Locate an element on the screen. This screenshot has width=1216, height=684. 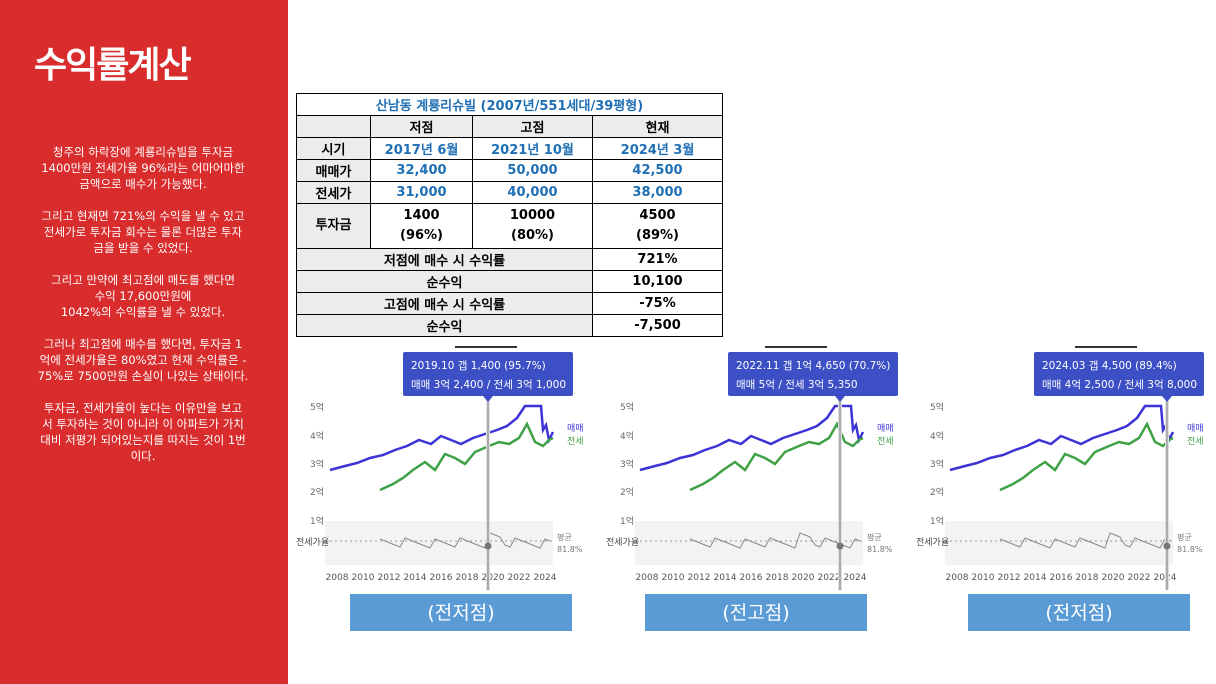
tooltip-line: 매매 4억 2,500 / 전세 3억 8,000 is located at coordinates (1119, 385).